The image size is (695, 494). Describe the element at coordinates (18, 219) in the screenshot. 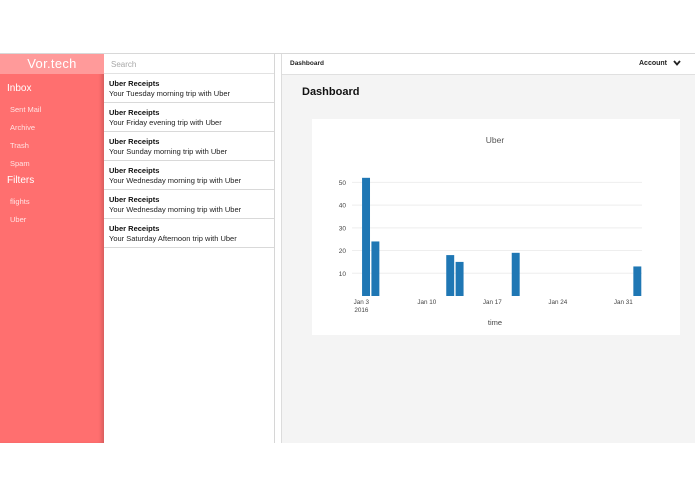

I see `sidebar-item-uber: Uber` at that location.